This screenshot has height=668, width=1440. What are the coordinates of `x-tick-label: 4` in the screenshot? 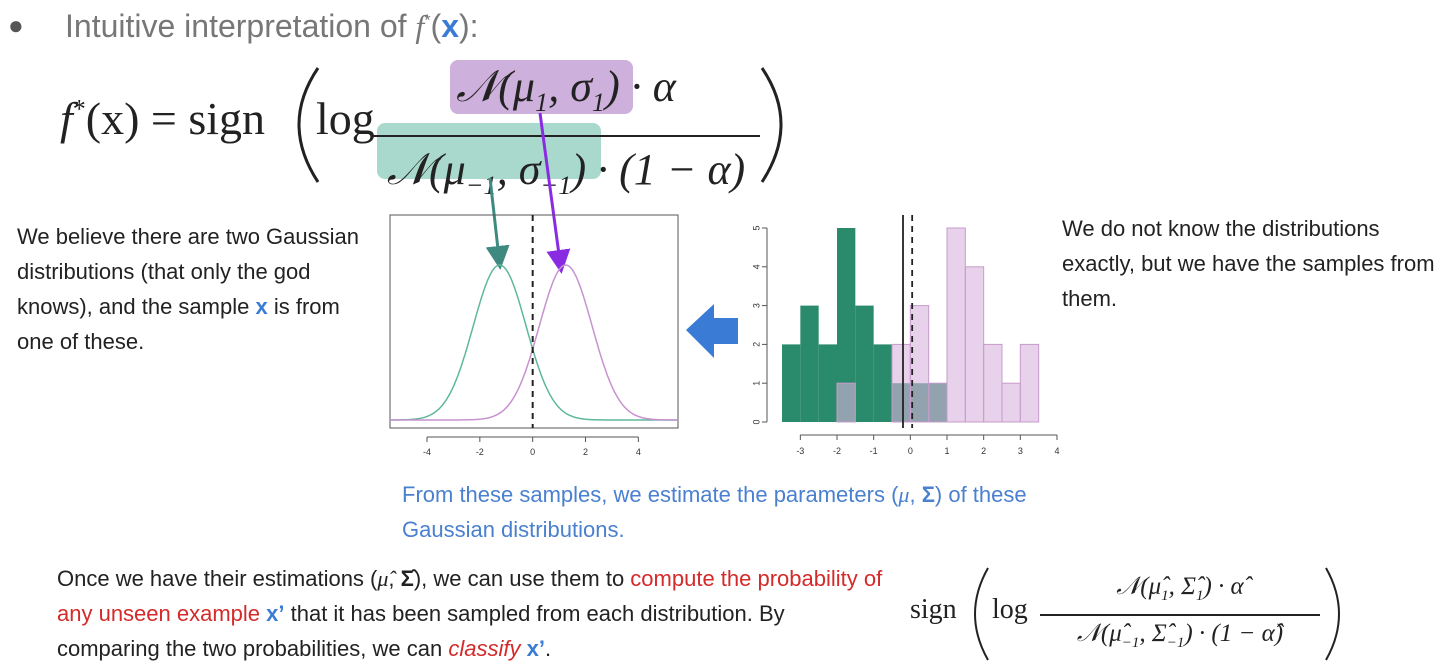 It's located at (1056, 451).